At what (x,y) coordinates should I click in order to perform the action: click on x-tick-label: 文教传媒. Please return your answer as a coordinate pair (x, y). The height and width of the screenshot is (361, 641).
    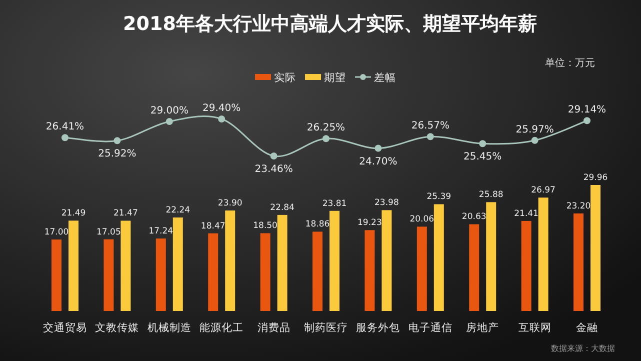
    Looking at the image, I should click on (117, 327).